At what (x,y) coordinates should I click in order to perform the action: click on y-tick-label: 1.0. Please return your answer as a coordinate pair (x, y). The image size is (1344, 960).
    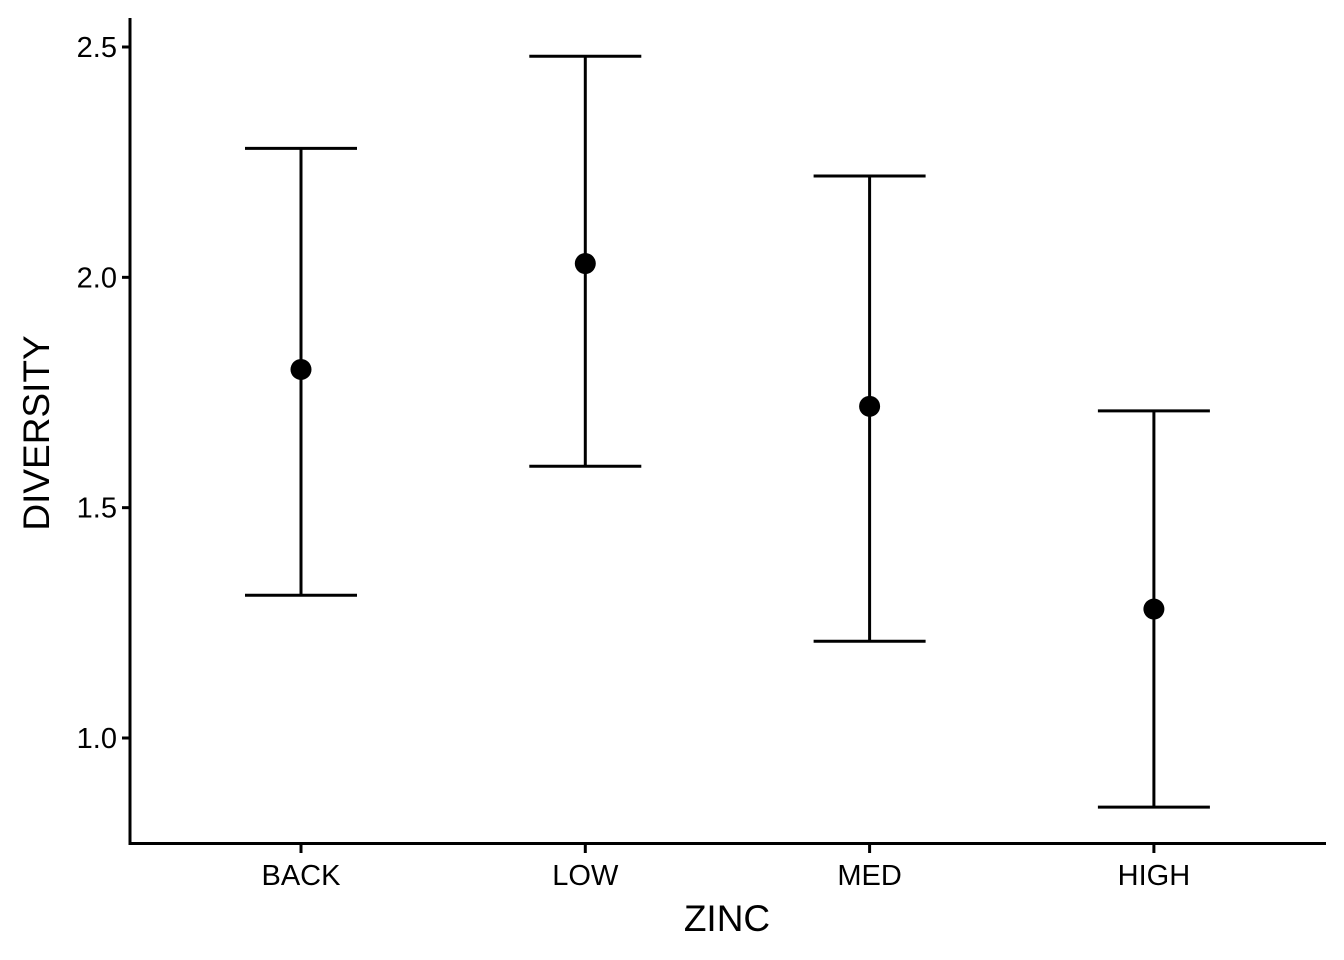
    Looking at the image, I should click on (97, 739).